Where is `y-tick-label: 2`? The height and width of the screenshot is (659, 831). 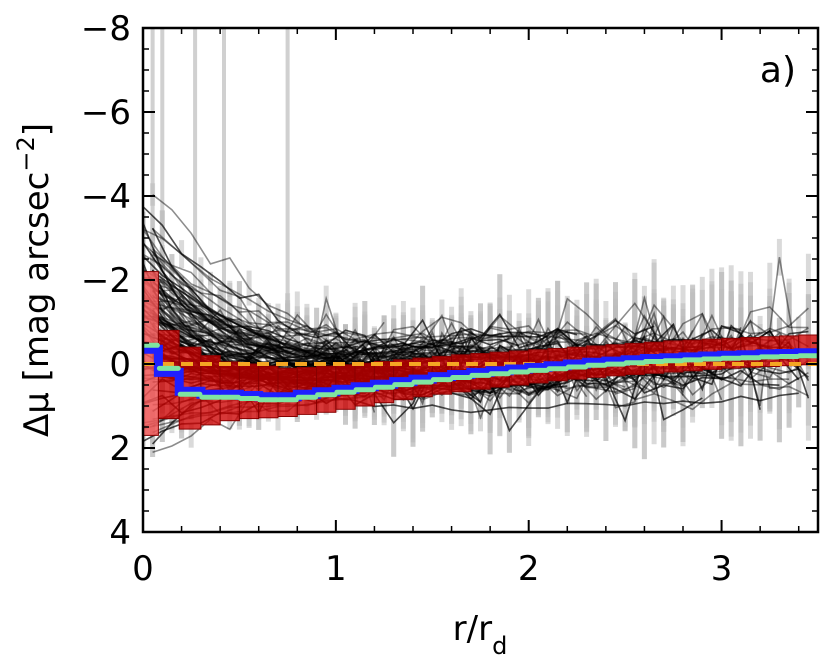 y-tick-label: 2 is located at coordinates (120, 449).